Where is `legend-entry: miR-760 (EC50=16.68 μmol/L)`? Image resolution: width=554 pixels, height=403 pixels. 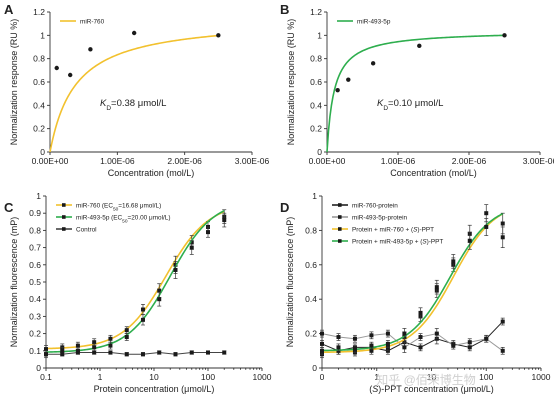
legend-entry: miR-760 (EC50=16.68 μmol/L) is located at coordinates (118, 207).